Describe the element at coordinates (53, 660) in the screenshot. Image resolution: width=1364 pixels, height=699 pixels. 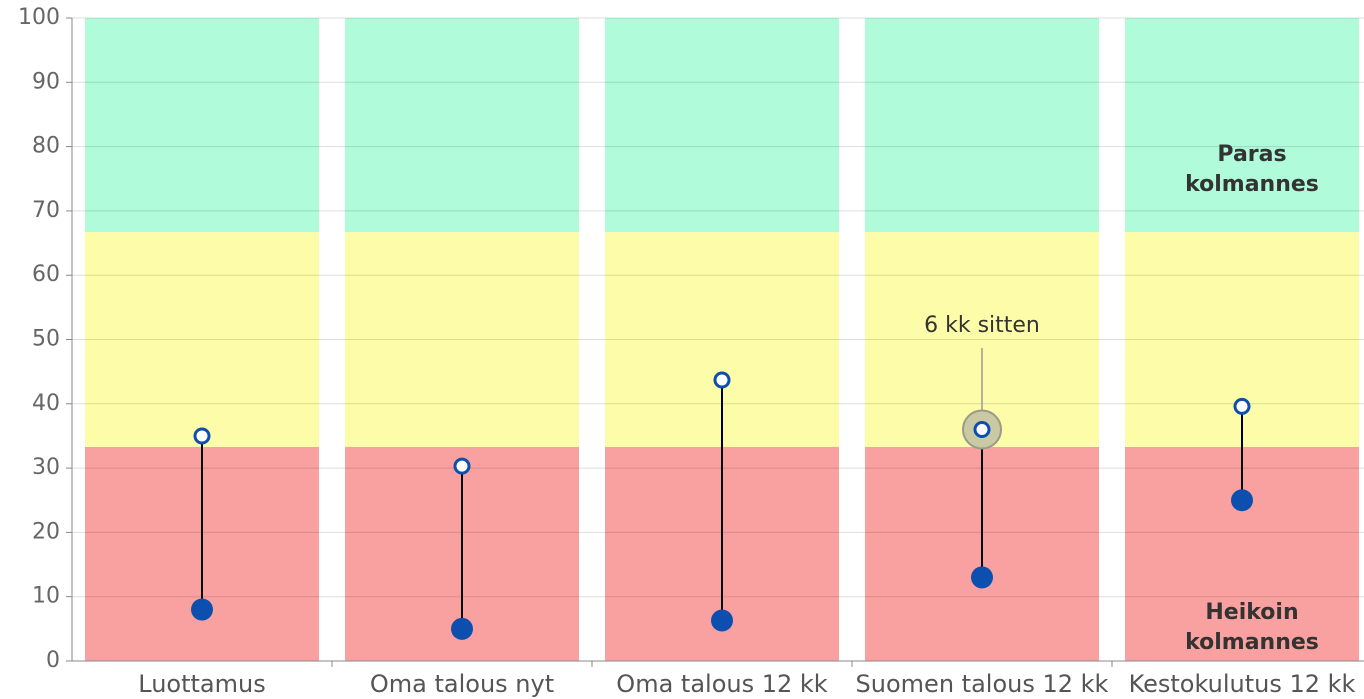
I see `y-tick-label: 0` at that location.